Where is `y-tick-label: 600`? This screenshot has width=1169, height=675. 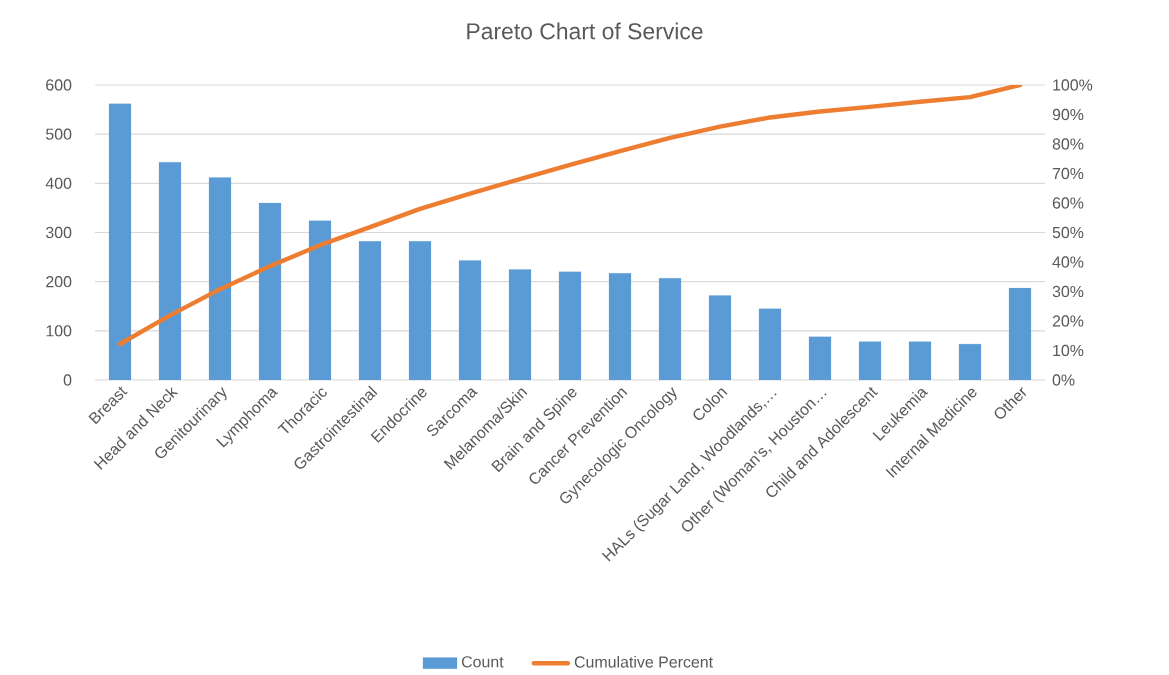
y-tick-label: 600 is located at coordinates (59, 85).